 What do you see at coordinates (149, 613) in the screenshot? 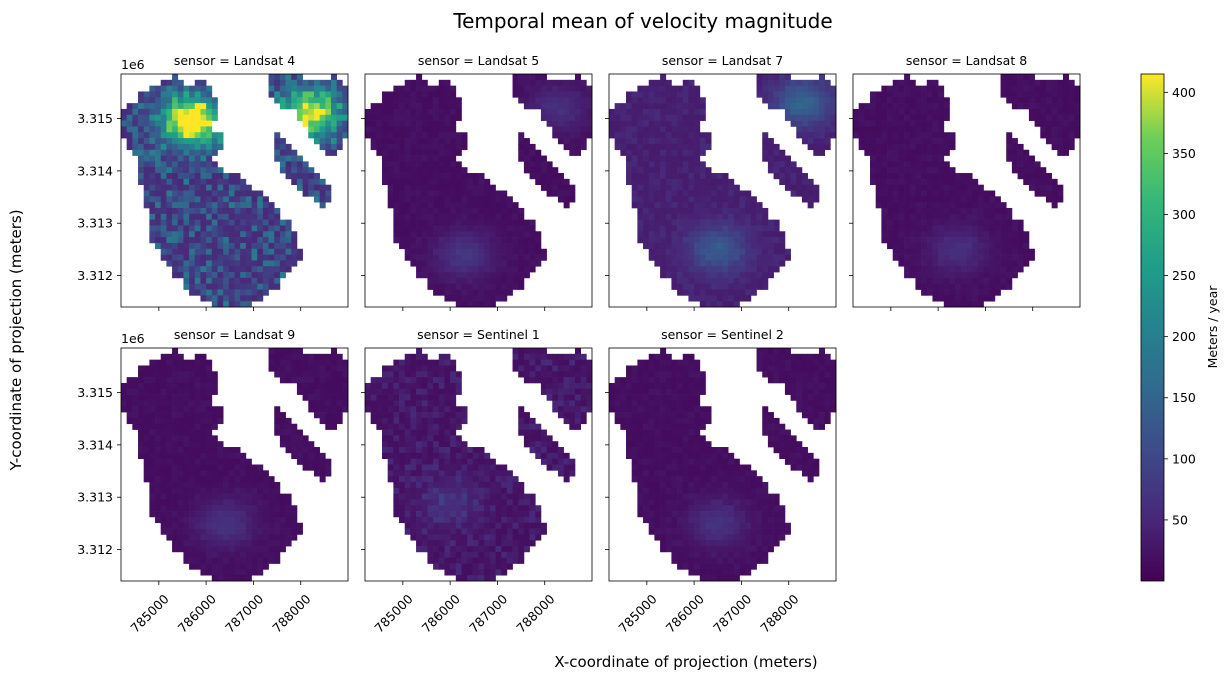
I see `x-tick-label: 785000` at bounding box center [149, 613].